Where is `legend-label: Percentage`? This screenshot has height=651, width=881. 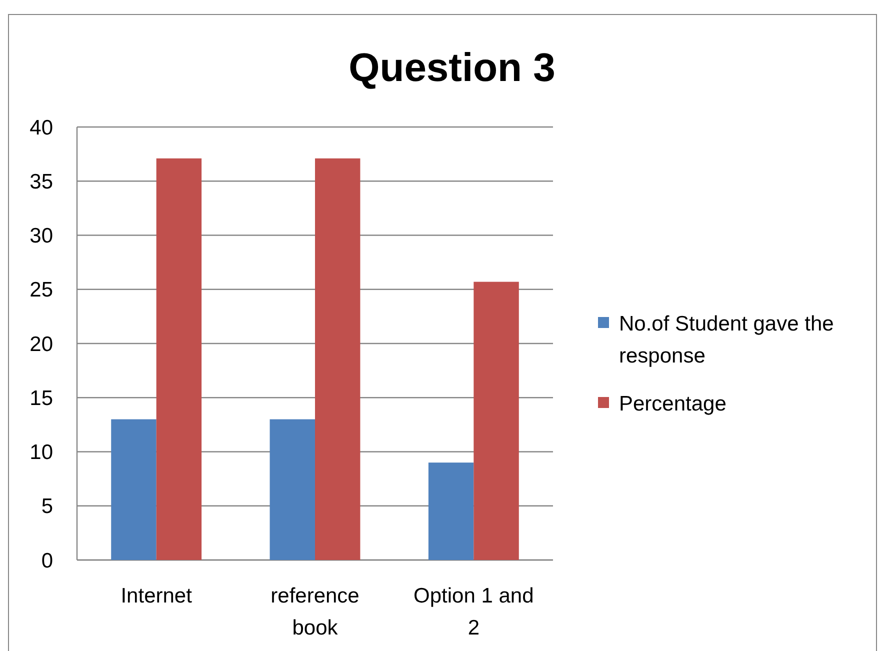 legend-label: Percentage is located at coordinates (672, 404).